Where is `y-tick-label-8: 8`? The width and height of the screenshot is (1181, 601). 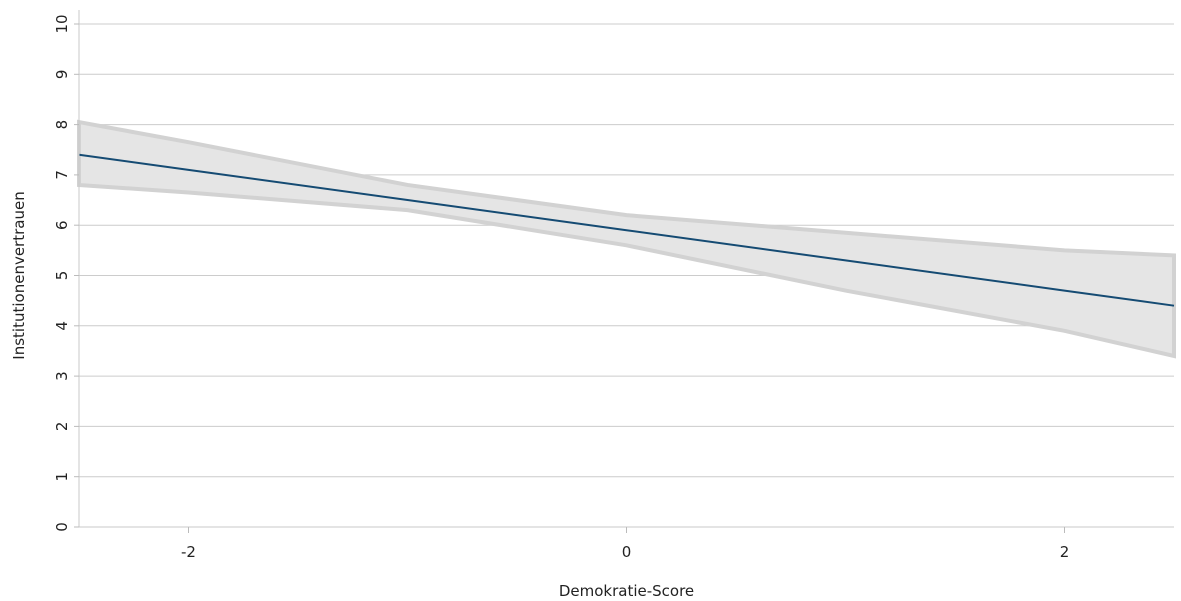
y-tick-label-8: 8 is located at coordinates (62, 125).